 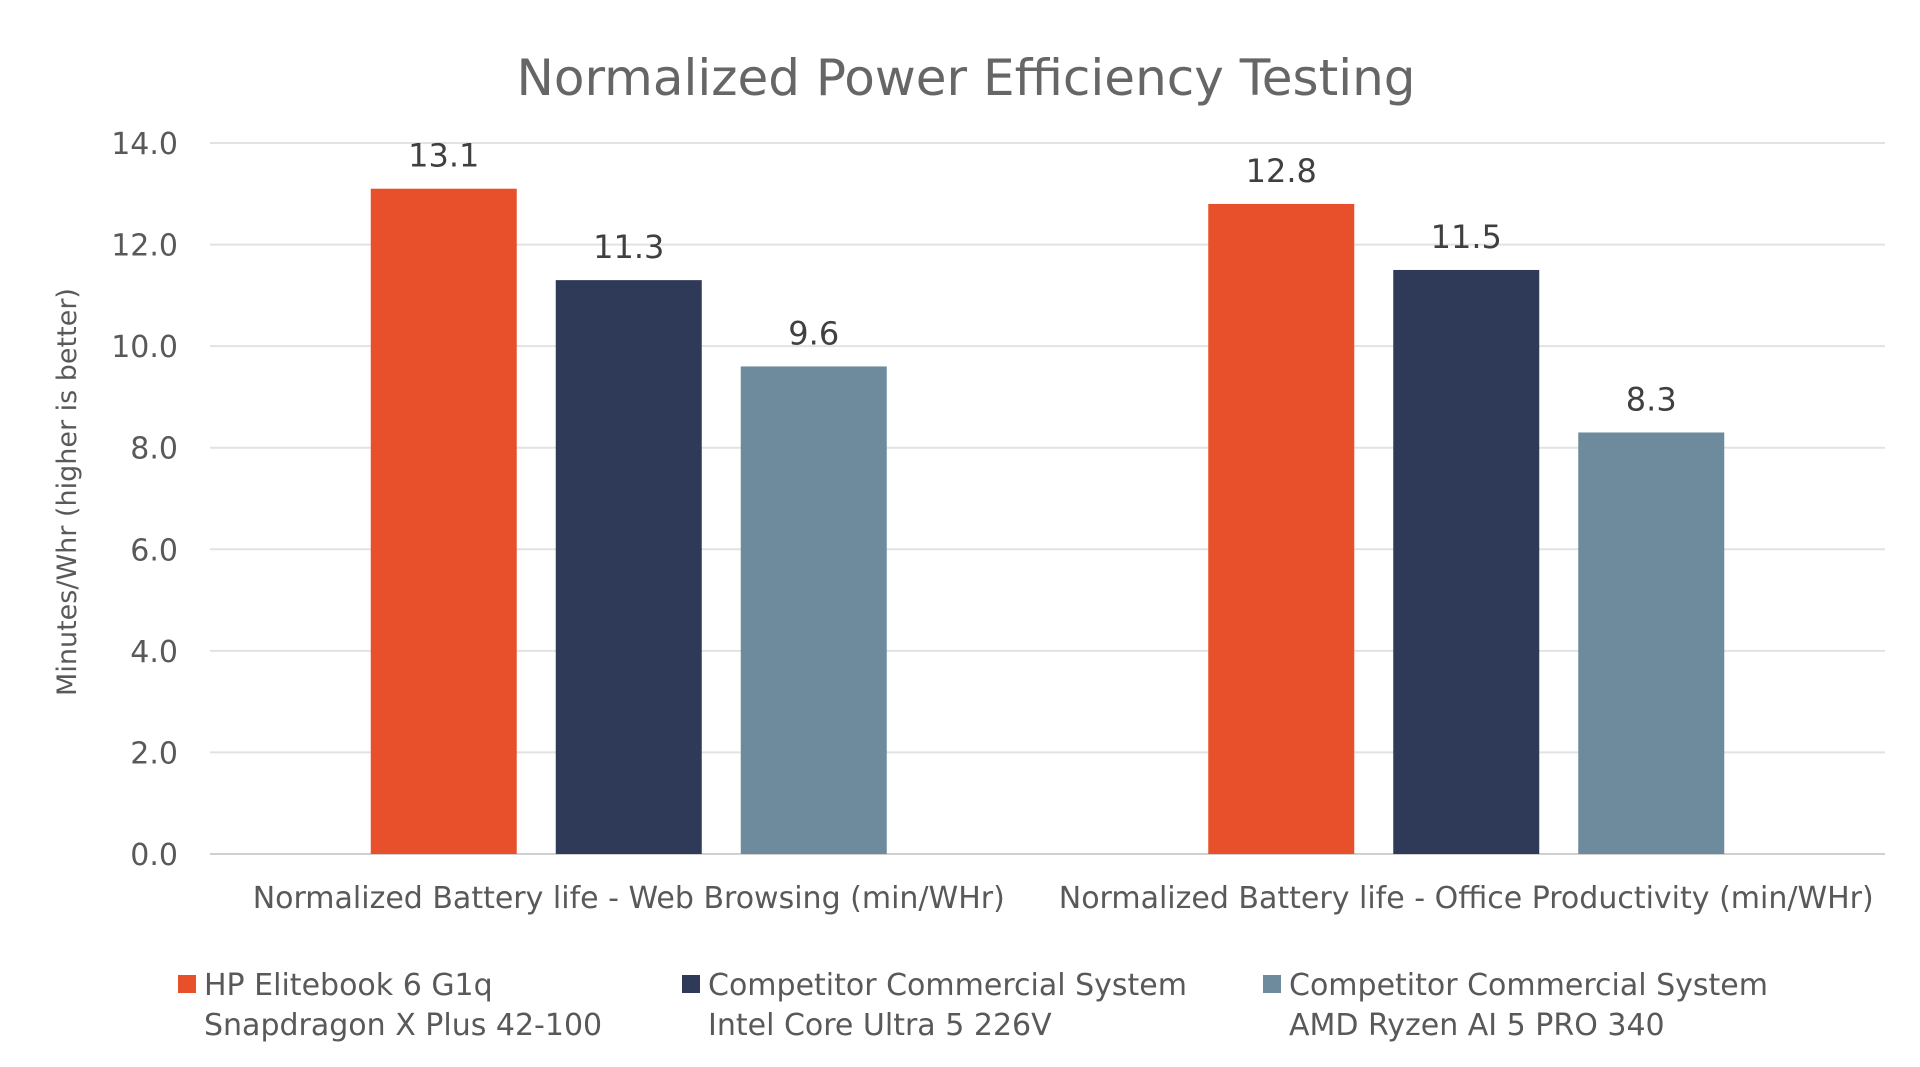 I want to click on y-tick-label: 0.0, so click(x=154, y=855).